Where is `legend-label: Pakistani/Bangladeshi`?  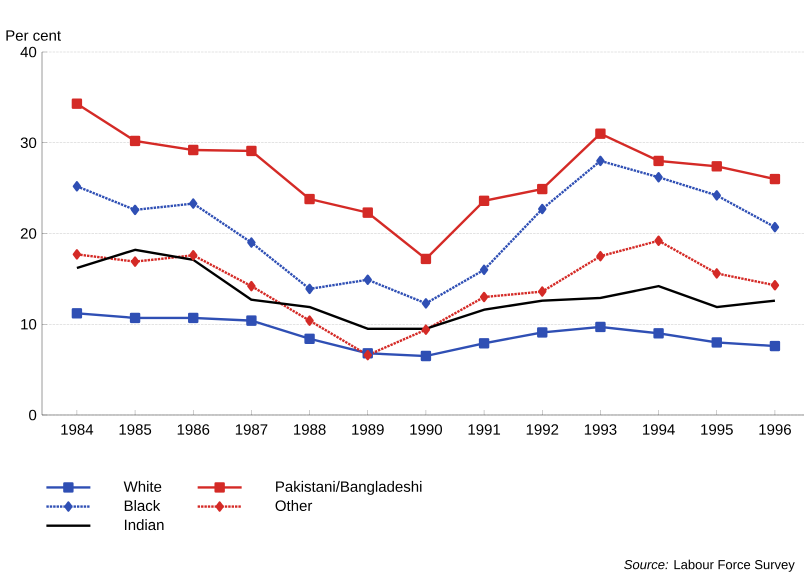
legend-label: Pakistani/Bangladeshi is located at coordinates (349, 487).